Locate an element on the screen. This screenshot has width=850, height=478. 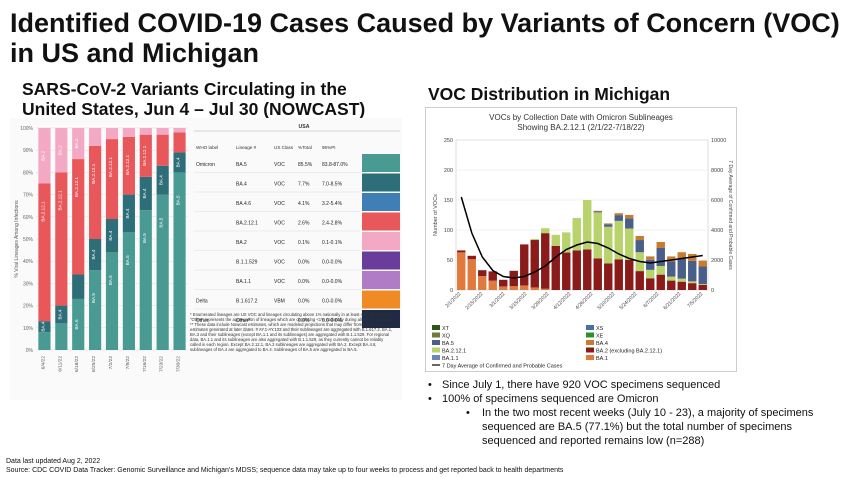
legend-label: BA.1.1 is located at coordinates (450, 359).